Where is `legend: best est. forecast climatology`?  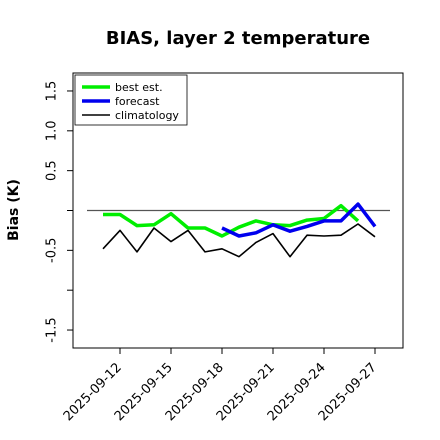 legend: best est. forecast climatology is located at coordinates (131, 100).